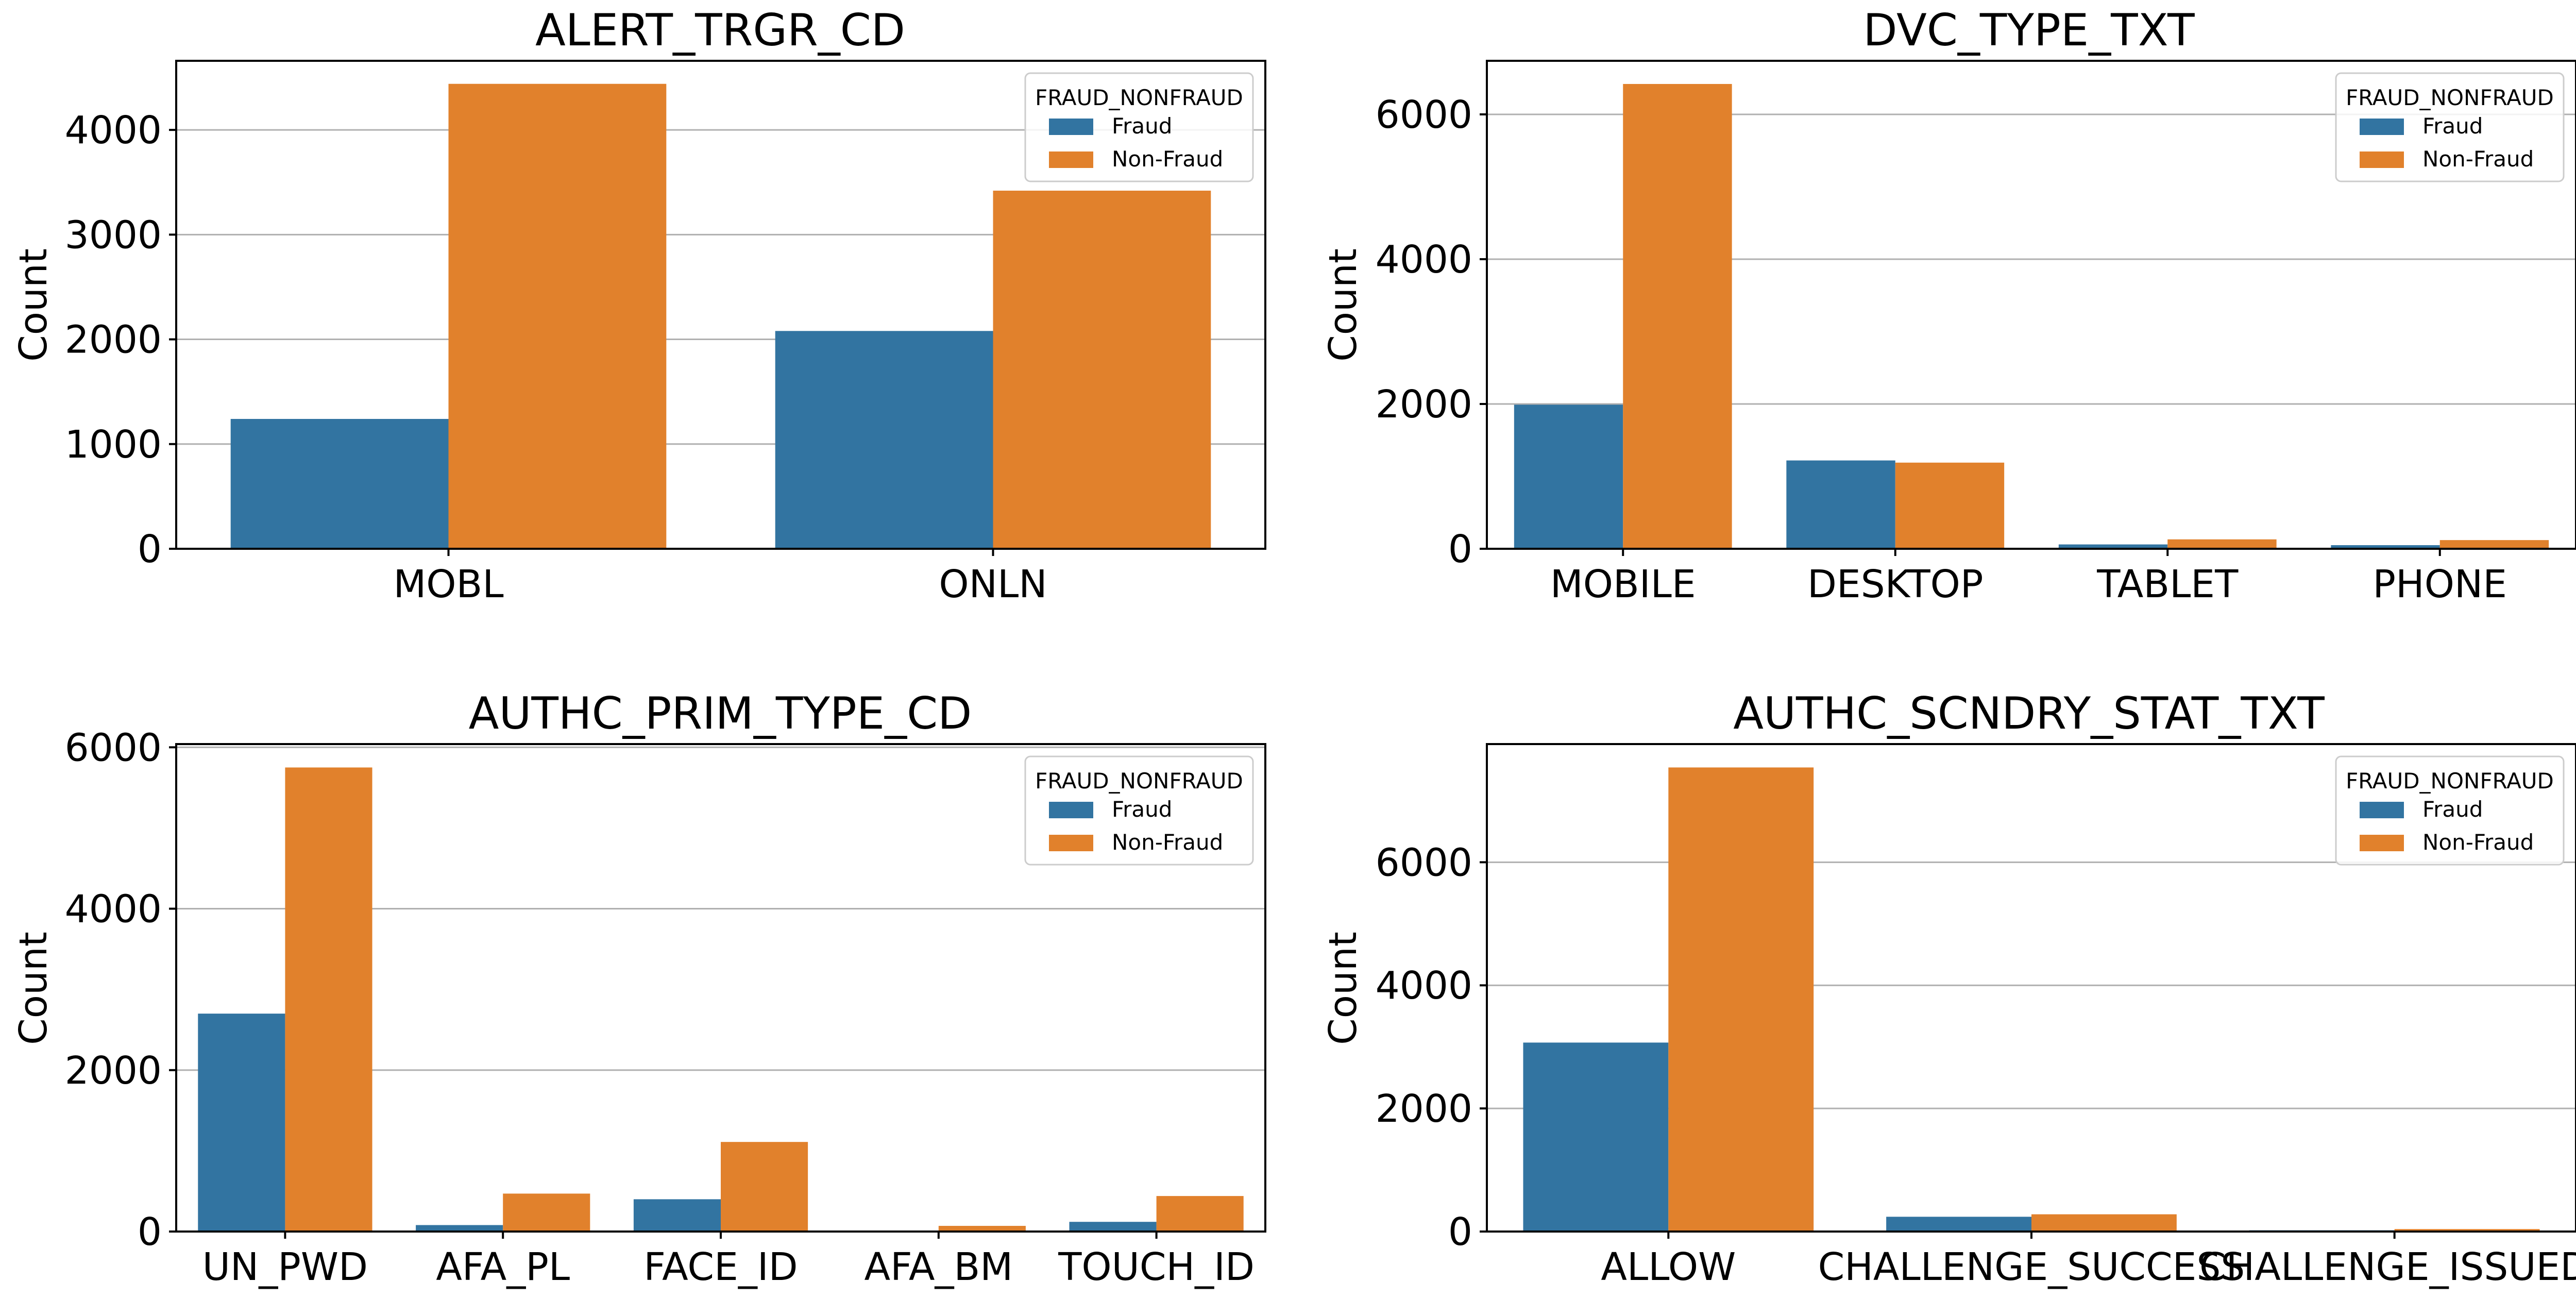 This screenshot has width=2576, height=1298. I want to click on bar-non-fraud-challenge-issued, so click(2467, 1230).